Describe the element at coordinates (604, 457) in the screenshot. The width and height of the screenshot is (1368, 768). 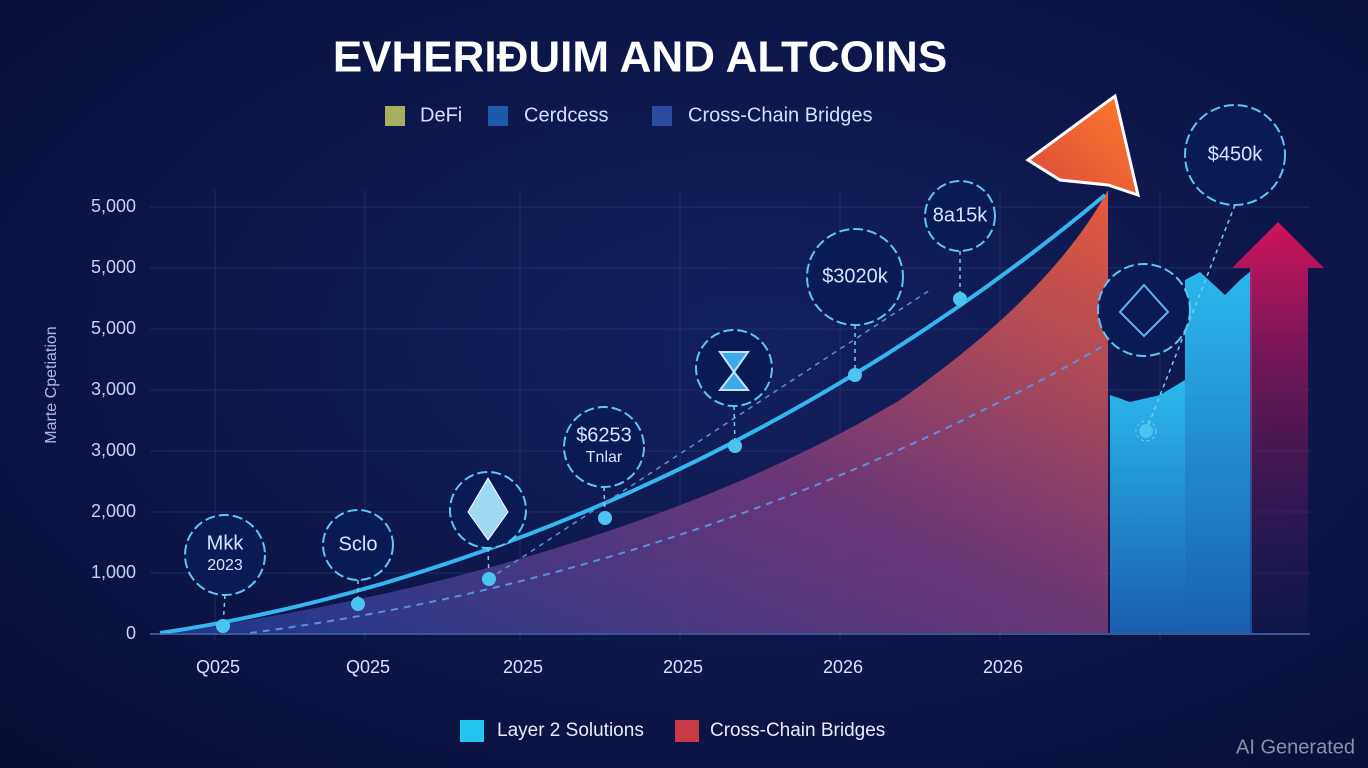
I see `annotation-text: Tnlar` at that location.